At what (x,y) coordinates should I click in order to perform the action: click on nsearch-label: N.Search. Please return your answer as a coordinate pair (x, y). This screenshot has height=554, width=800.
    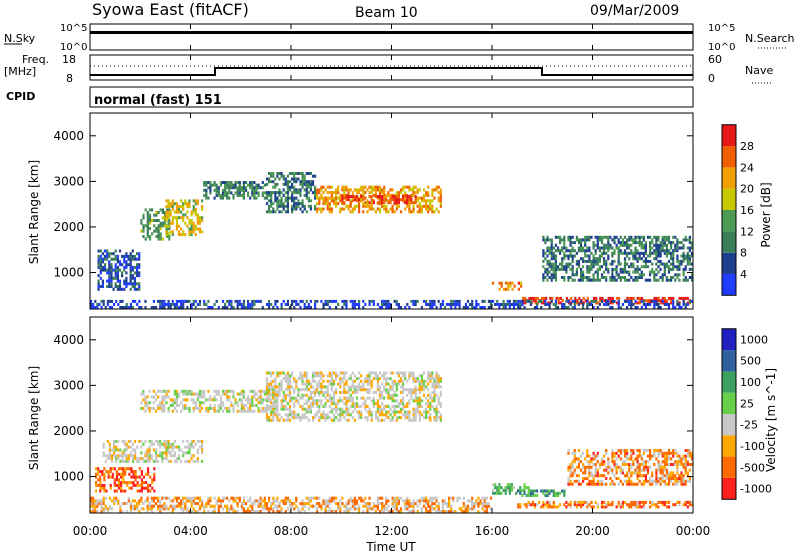
    Looking at the image, I should click on (770, 38).